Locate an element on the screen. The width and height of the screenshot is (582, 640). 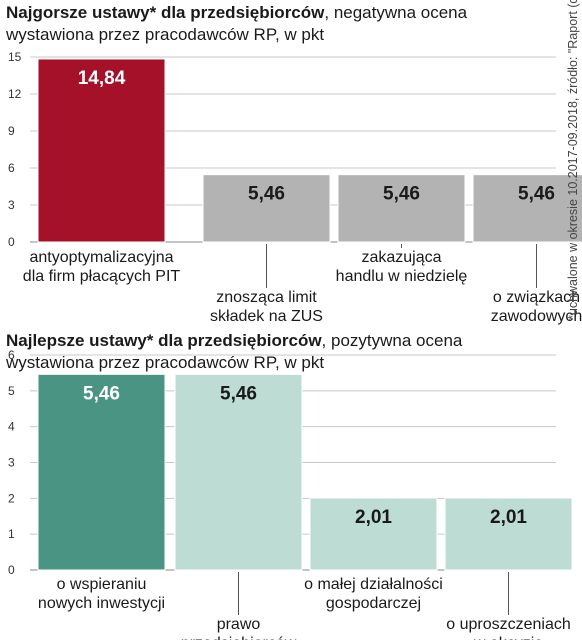
category-label: gospodarczej is located at coordinates (373, 603).